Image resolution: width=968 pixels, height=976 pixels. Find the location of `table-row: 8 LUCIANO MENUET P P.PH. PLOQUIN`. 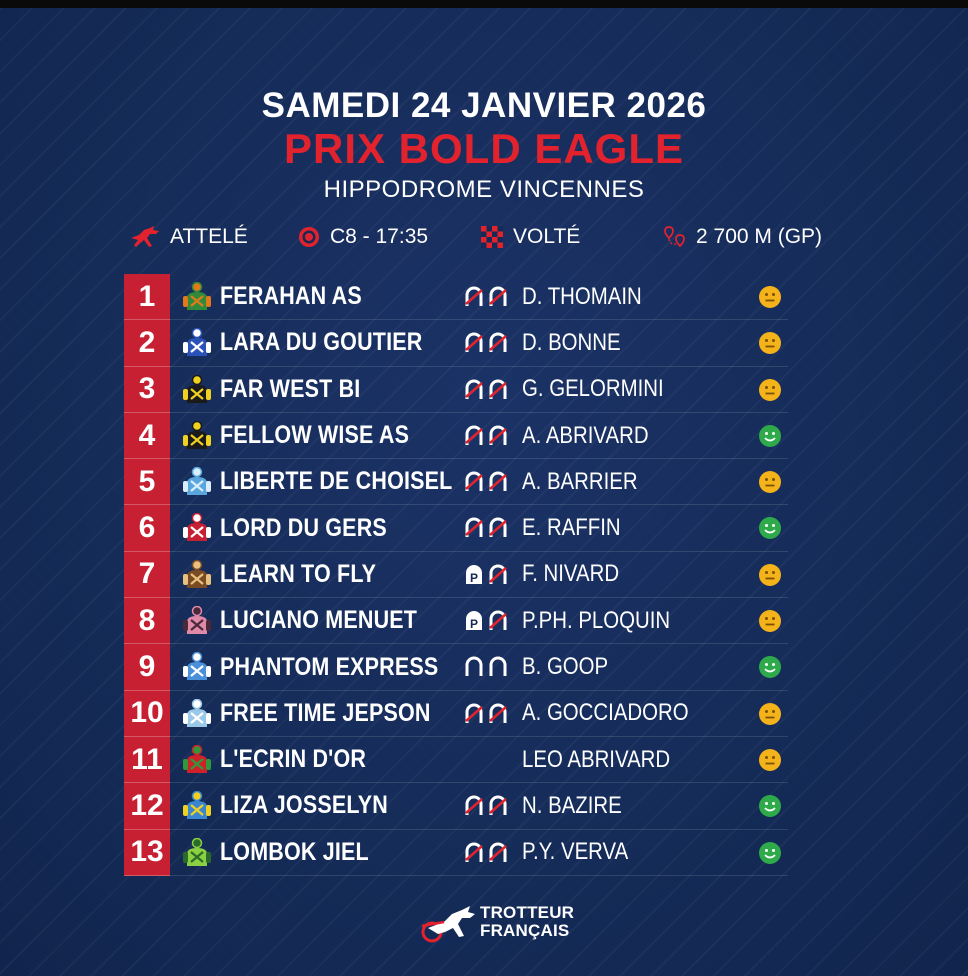

table-row: 8 LUCIANO MENUET P P.PH. PLOQUIN is located at coordinates (456, 621).